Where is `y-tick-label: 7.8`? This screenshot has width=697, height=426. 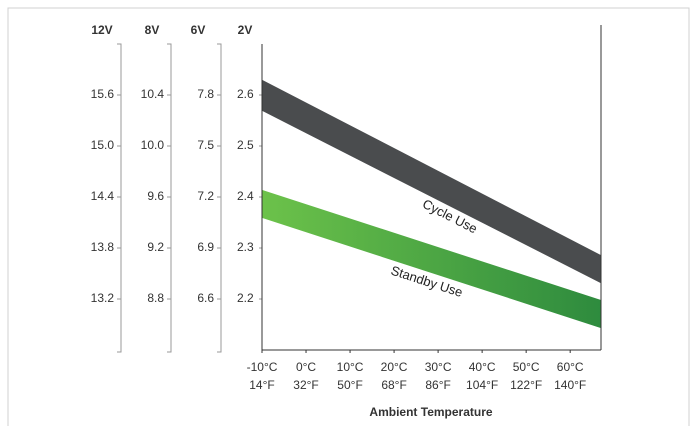
y-tick-label: 7.8 is located at coordinates (205, 94).